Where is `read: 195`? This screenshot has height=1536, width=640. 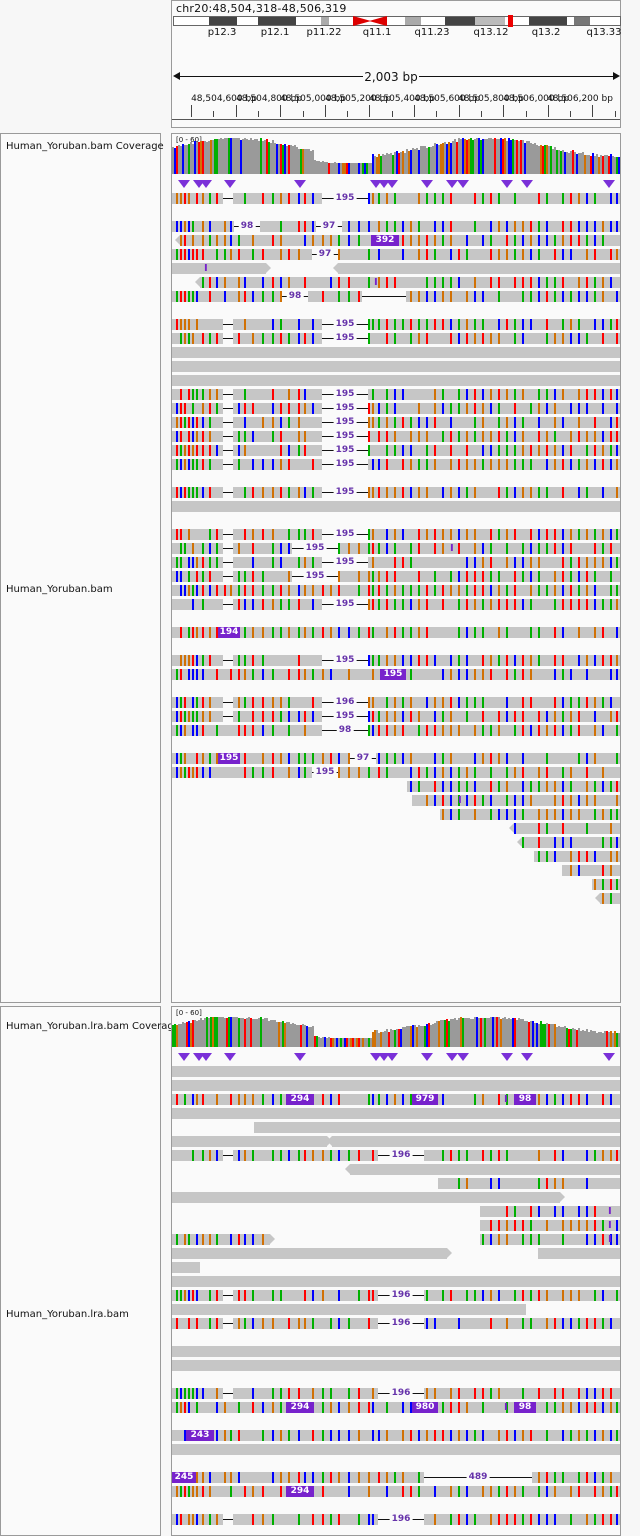
read: 195 is located at coordinates (396, 492).